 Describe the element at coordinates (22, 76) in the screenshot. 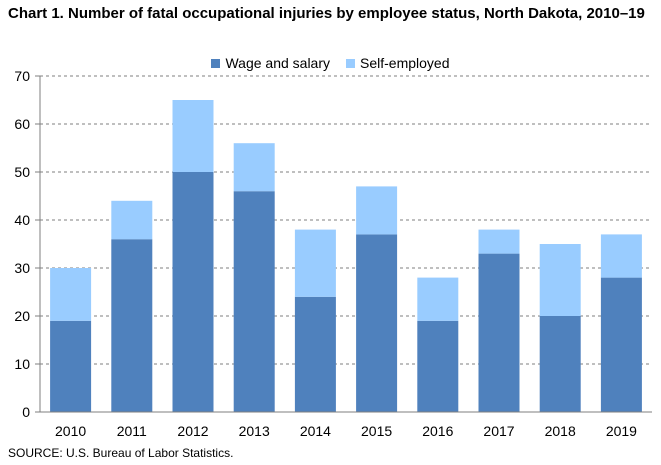

I see `y-tick-label: 70` at that location.